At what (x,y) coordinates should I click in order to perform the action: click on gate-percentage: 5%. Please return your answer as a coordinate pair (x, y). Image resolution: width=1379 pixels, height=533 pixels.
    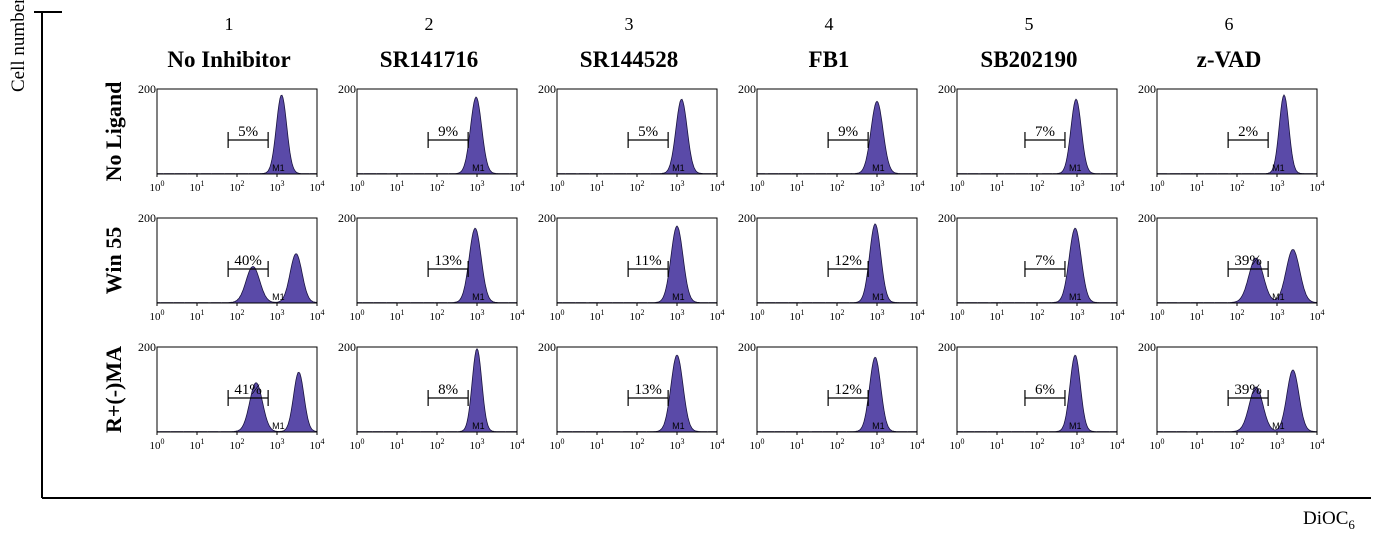
    Looking at the image, I should click on (248, 132).